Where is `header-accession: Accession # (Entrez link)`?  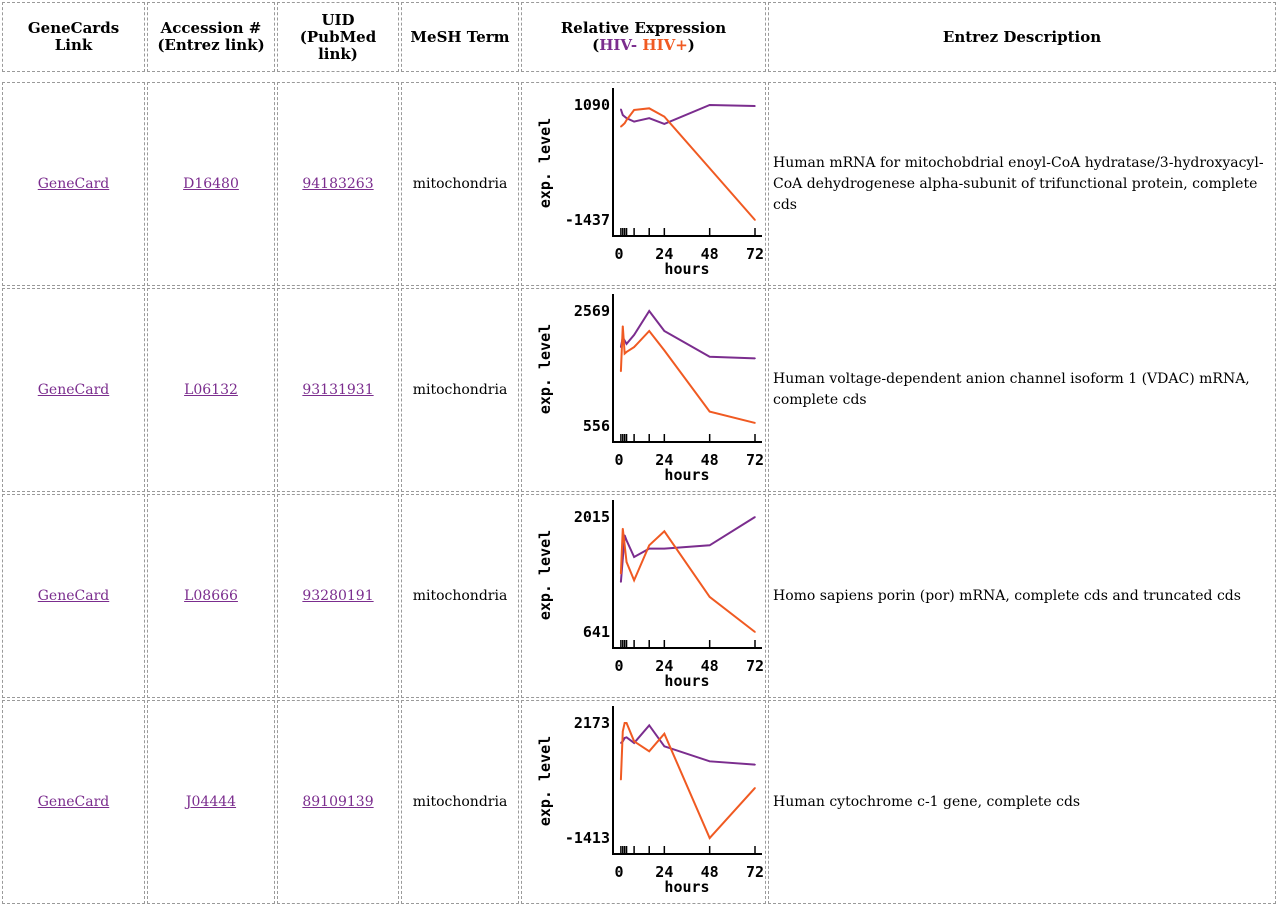
header-accession: Accession # (Entrez link) is located at coordinates (211, 37).